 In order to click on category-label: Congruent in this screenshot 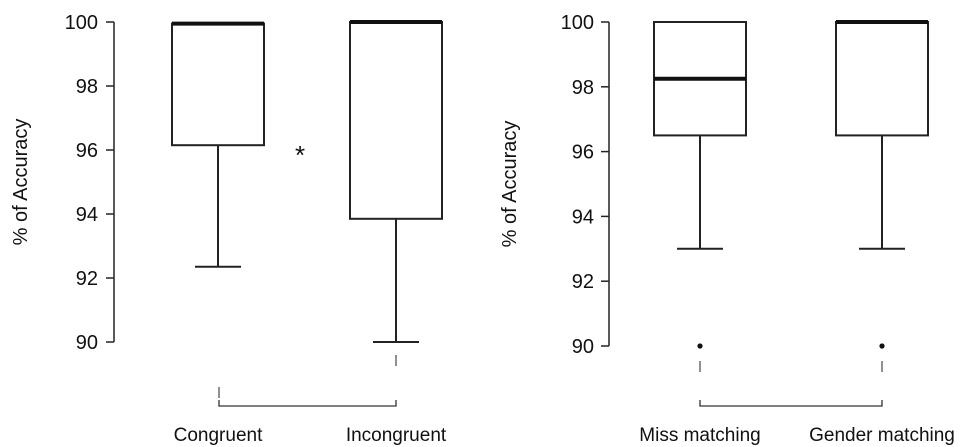, I will do `click(218, 435)`.